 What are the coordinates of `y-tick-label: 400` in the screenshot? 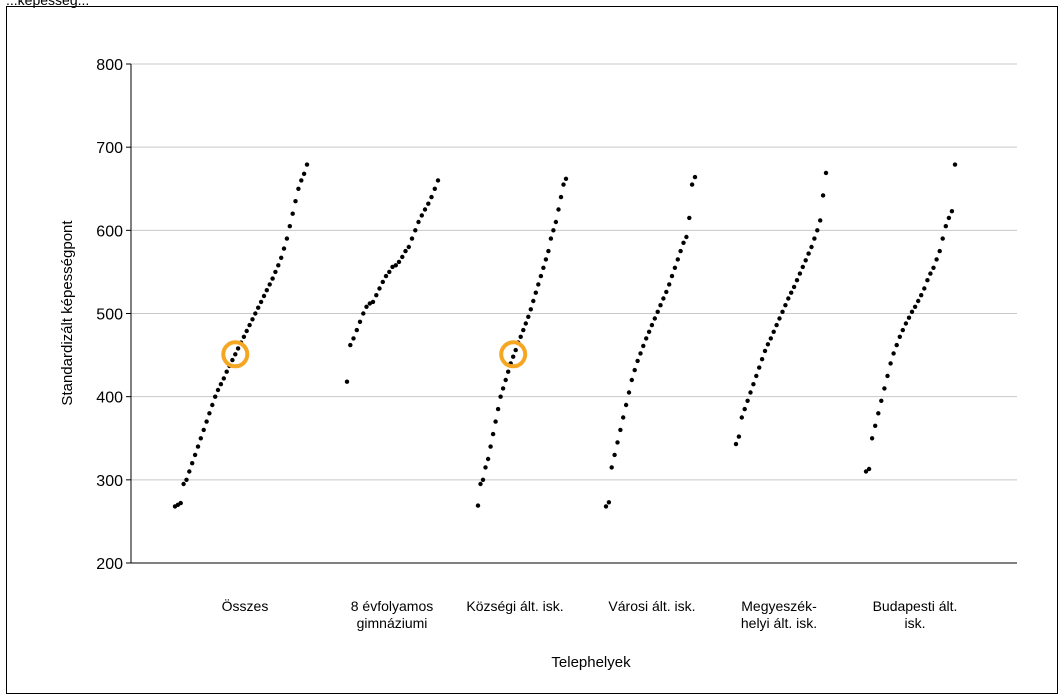 It's located at (109, 398).